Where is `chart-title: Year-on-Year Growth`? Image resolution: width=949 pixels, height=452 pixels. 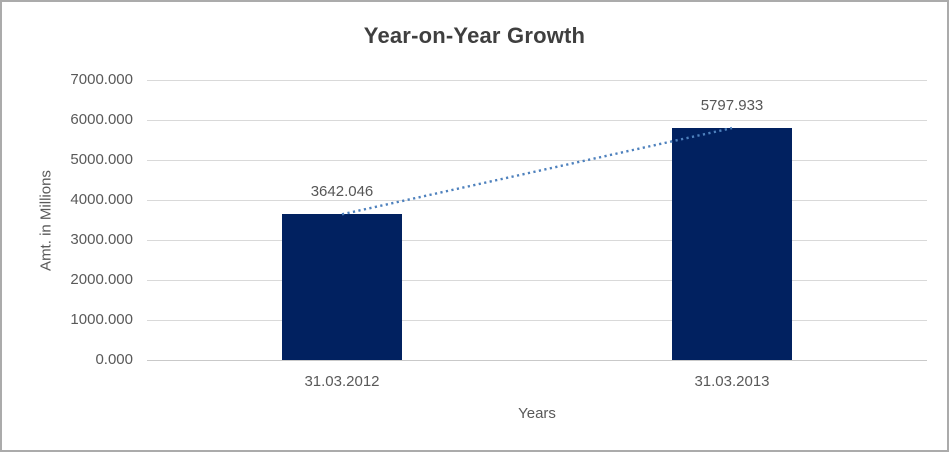 chart-title: Year-on-Year Growth is located at coordinates (474, 35).